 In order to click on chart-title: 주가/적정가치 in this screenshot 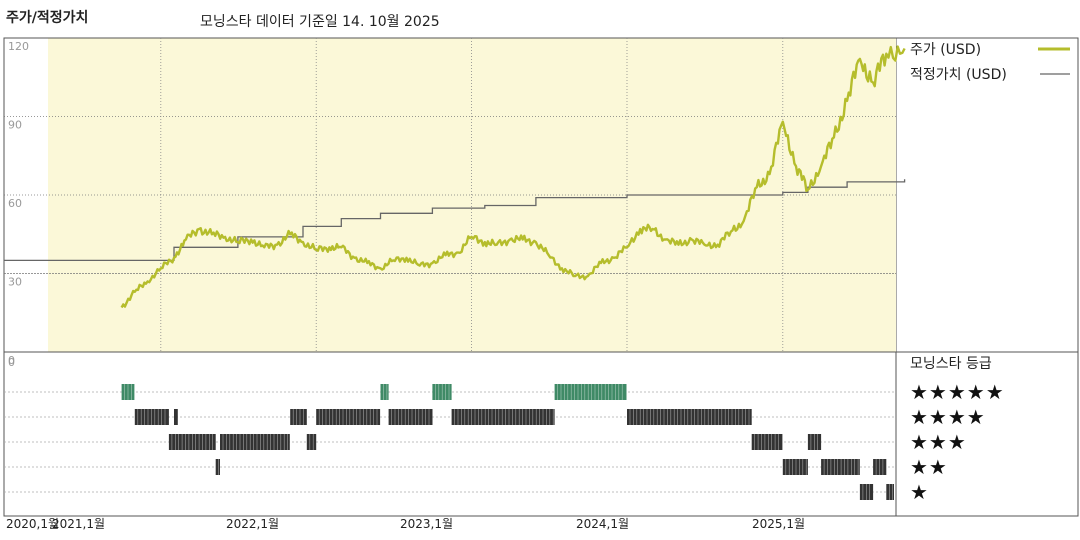, I will do `click(47, 17)`.